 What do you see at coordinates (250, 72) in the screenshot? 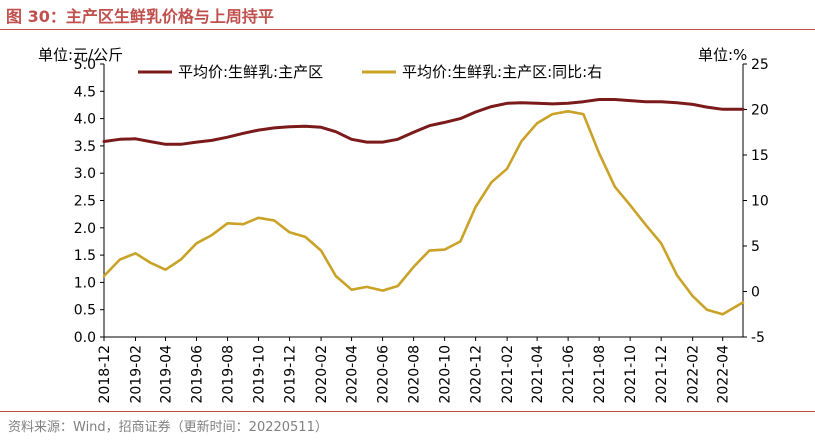
I see `legend-label: 平均价:生鲜乳:主产区` at bounding box center [250, 72].